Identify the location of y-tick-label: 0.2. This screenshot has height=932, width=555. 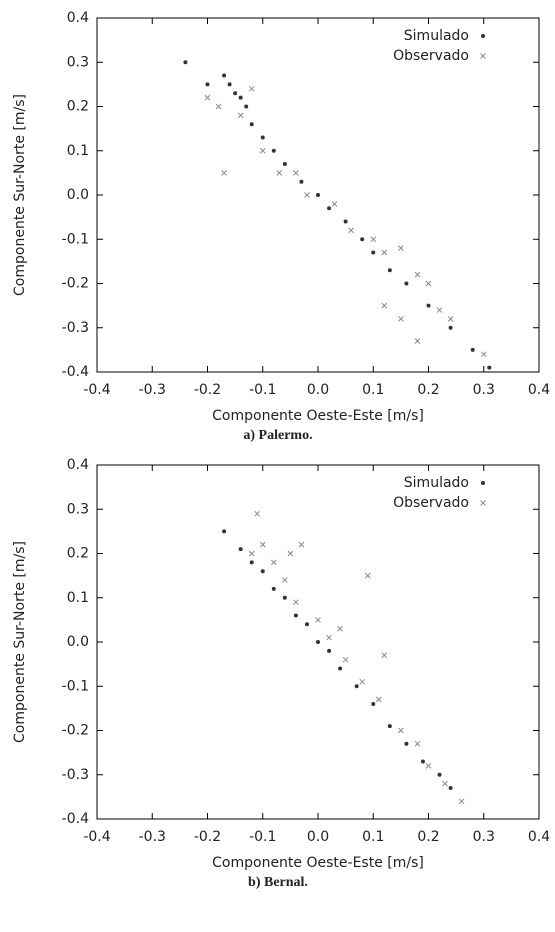
(78, 107).